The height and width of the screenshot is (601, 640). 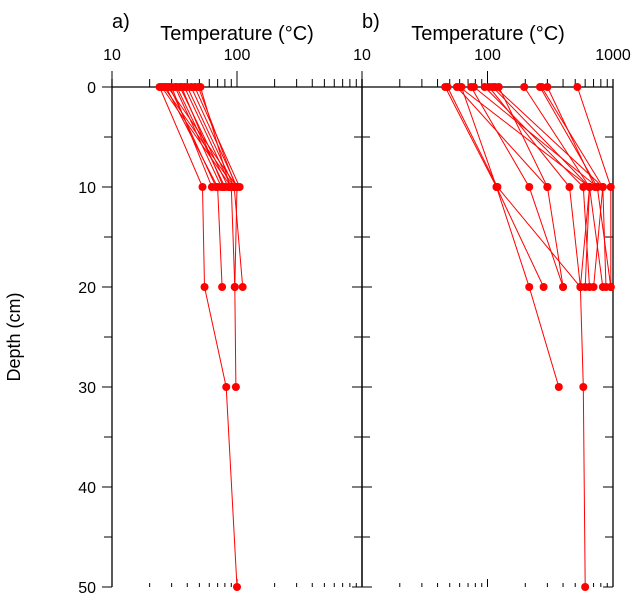 I want to click on x-tick-label: 1000, so click(x=613, y=55).